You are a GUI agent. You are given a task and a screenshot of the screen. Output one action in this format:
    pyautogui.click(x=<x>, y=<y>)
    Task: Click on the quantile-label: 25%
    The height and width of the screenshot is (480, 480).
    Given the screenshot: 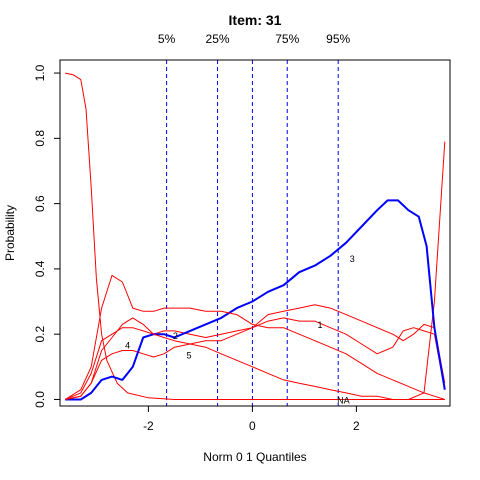 What is the action you would take?
    pyautogui.click(x=218, y=39)
    